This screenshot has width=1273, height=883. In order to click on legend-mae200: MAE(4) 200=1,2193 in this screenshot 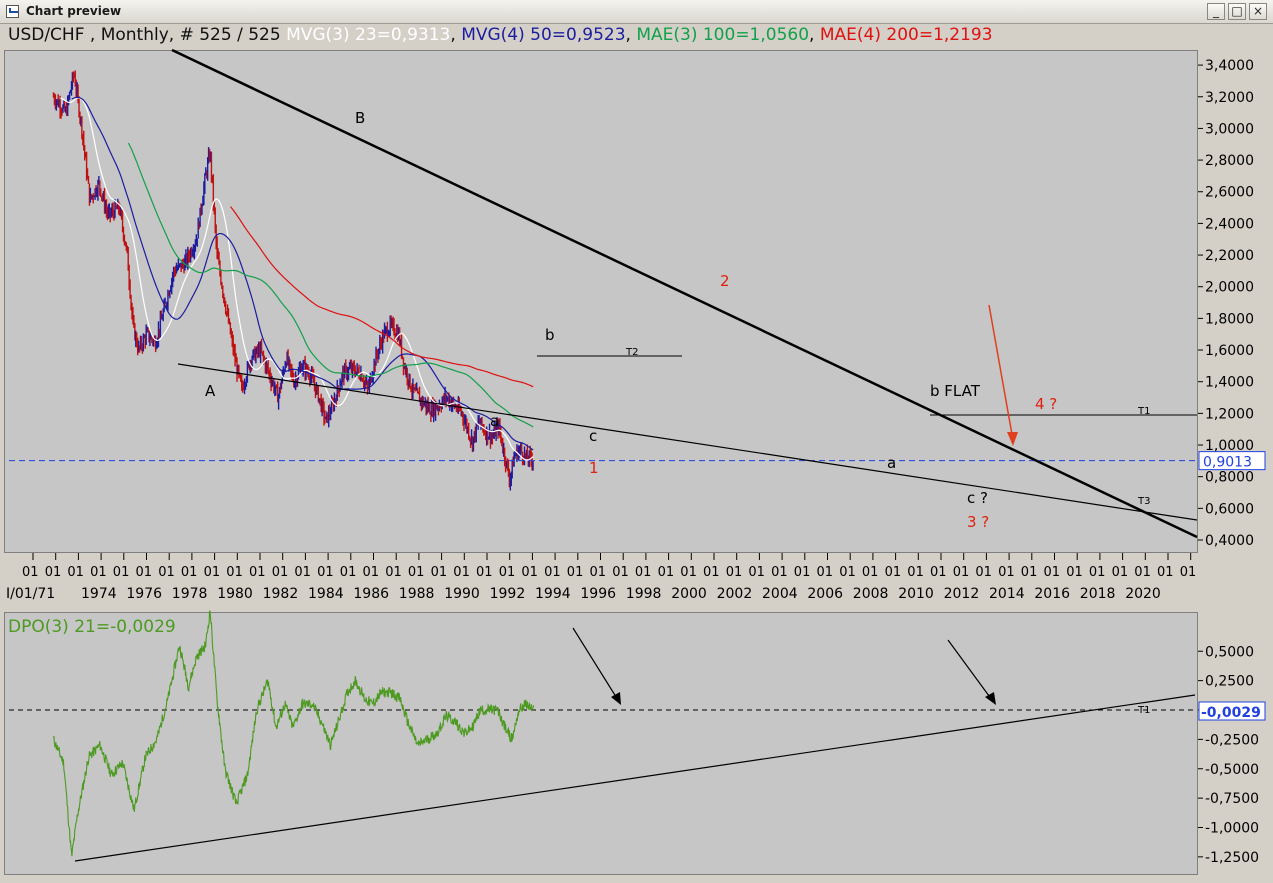, I will do `click(906, 35)`.